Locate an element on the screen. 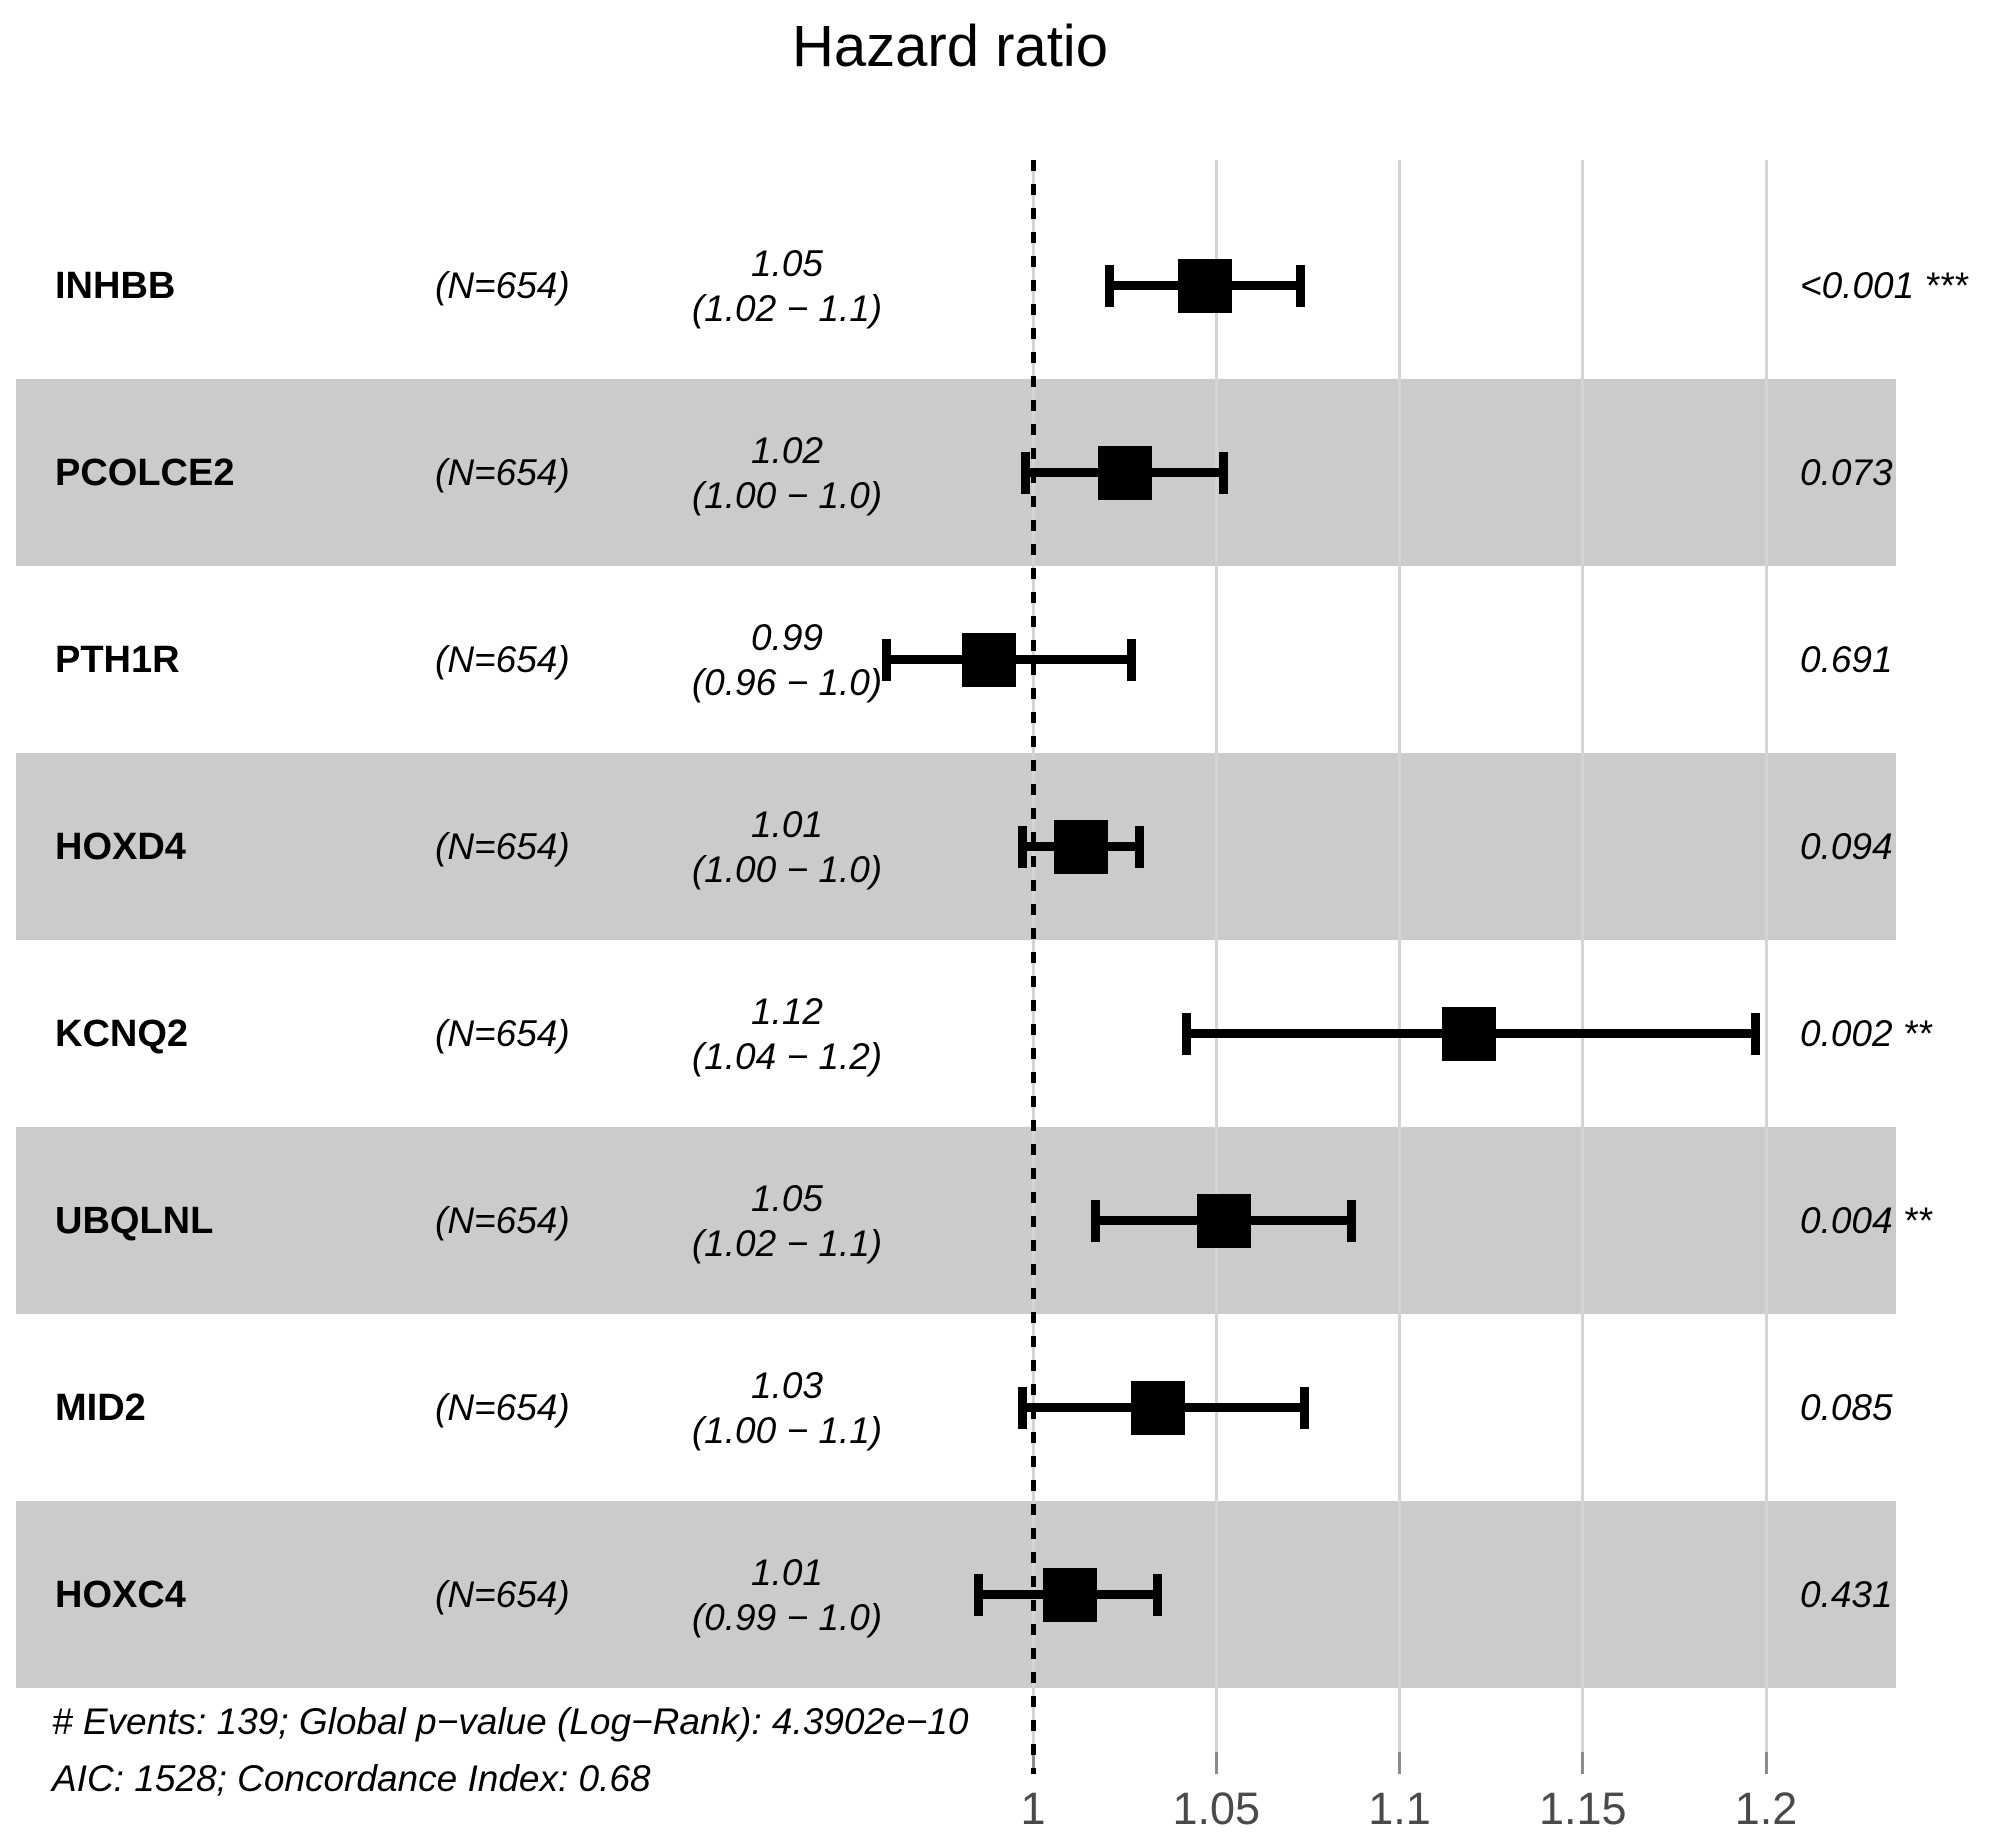 This screenshot has height=1846, width=2000. p-value-label: 0.691 is located at coordinates (1846, 659).